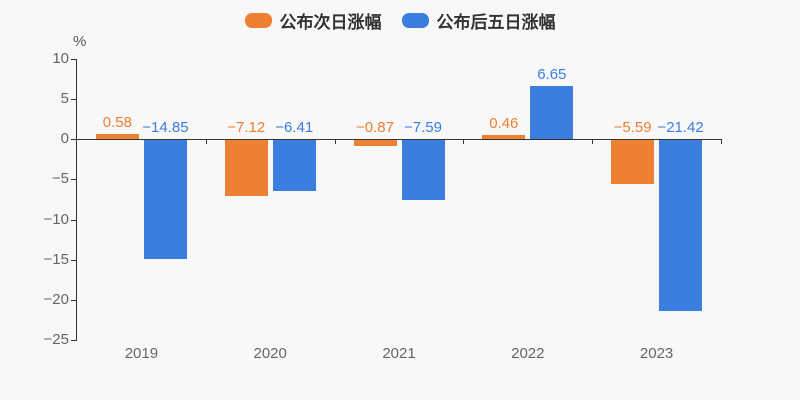 The width and height of the screenshot is (800, 400). Describe the element at coordinates (80, 41) in the screenshot. I see `y-axis-unit-label: %` at that location.